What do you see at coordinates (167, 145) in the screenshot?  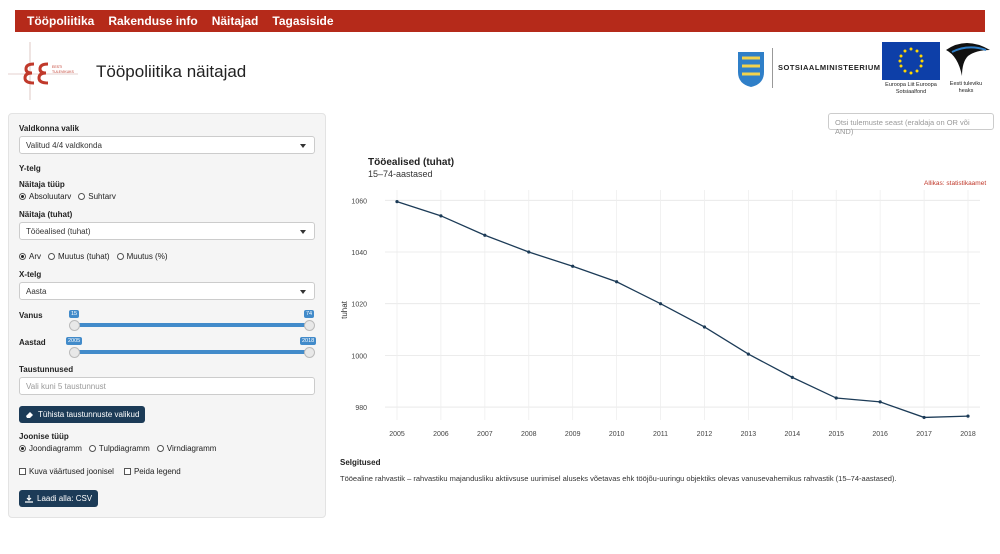 I see `domain-select: Valitud 4/4 valdkonda` at bounding box center [167, 145].